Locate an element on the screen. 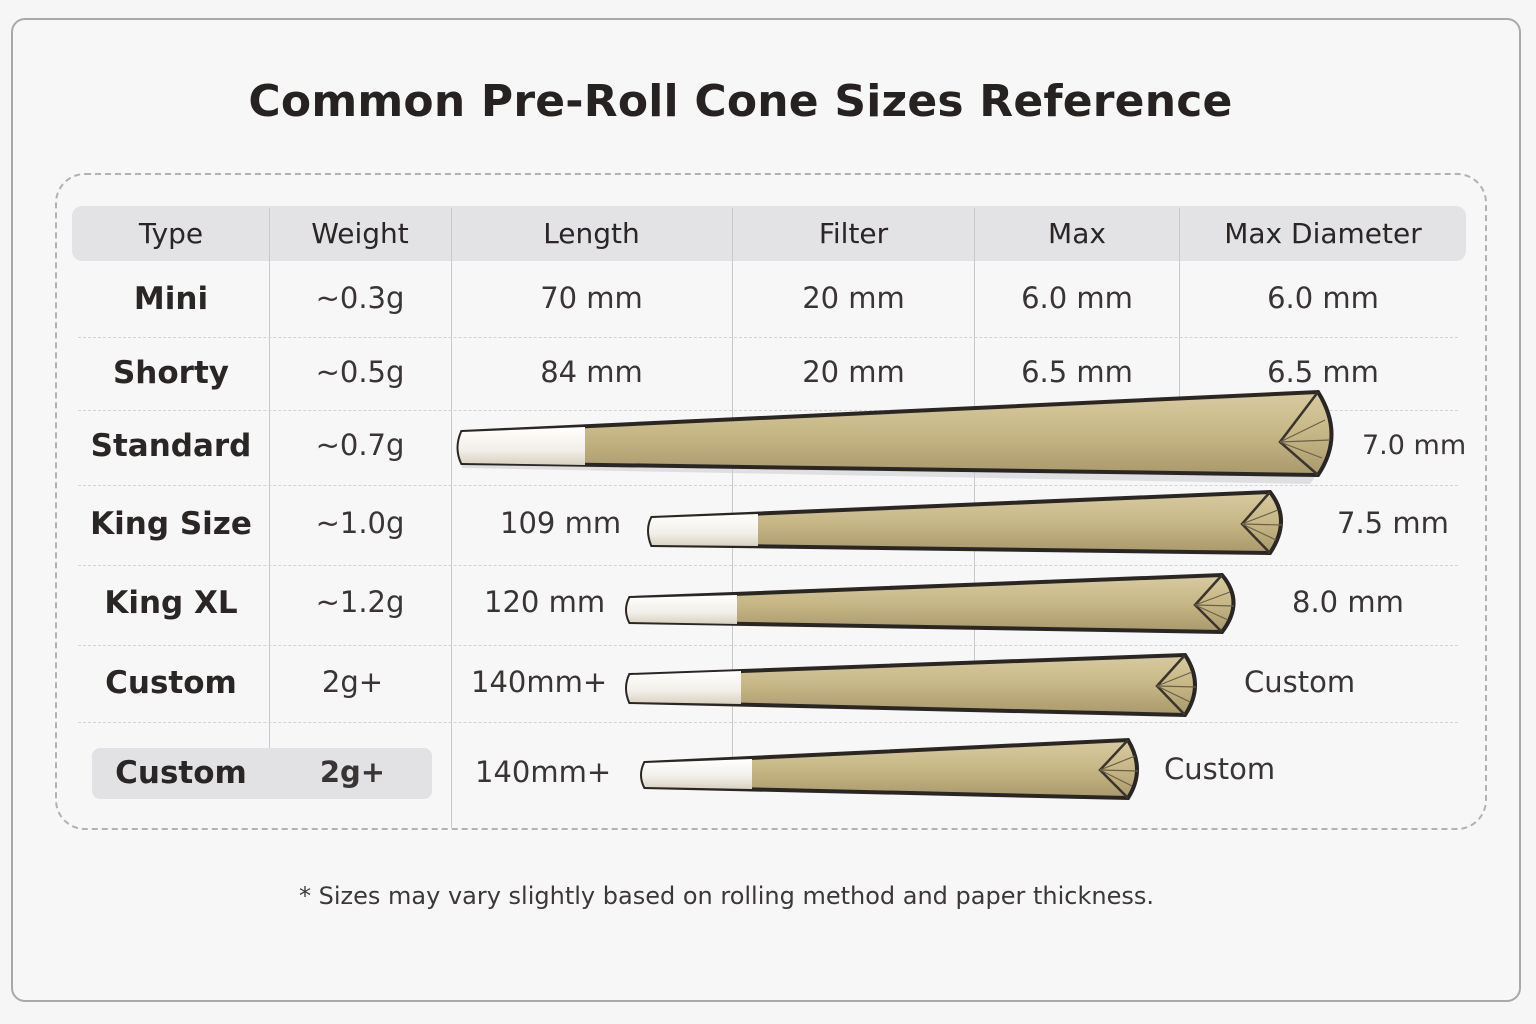 This screenshot has height=1024, width=1536. column-header-filter: Filter is located at coordinates (853, 233).